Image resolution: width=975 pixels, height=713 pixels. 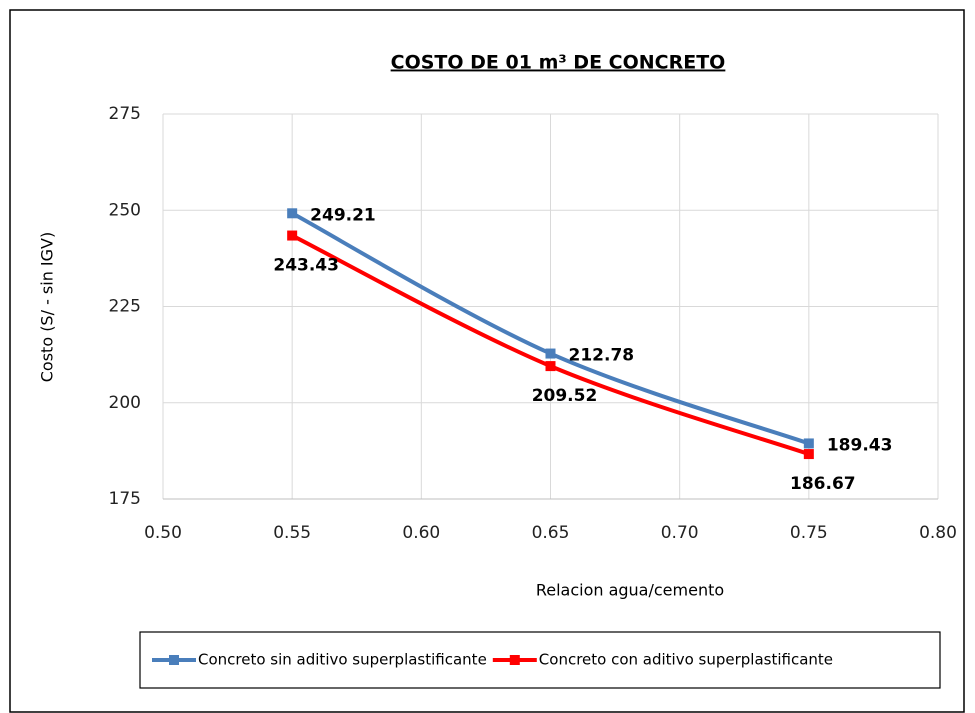 What do you see at coordinates (342, 660) in the screenshot?
I see `legend-label: Concreto sin aditivo superplastificante` at bounding box center [342, 660].